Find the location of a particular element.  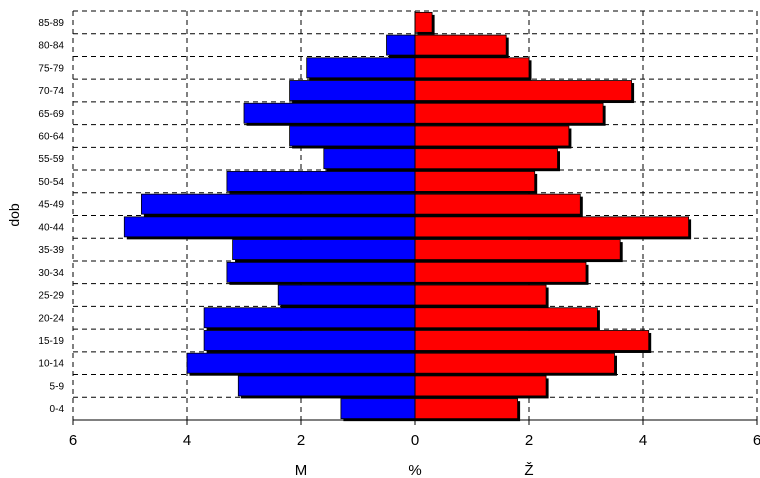

y-tick-label: 75-79 is located at coordinates (51, 68).